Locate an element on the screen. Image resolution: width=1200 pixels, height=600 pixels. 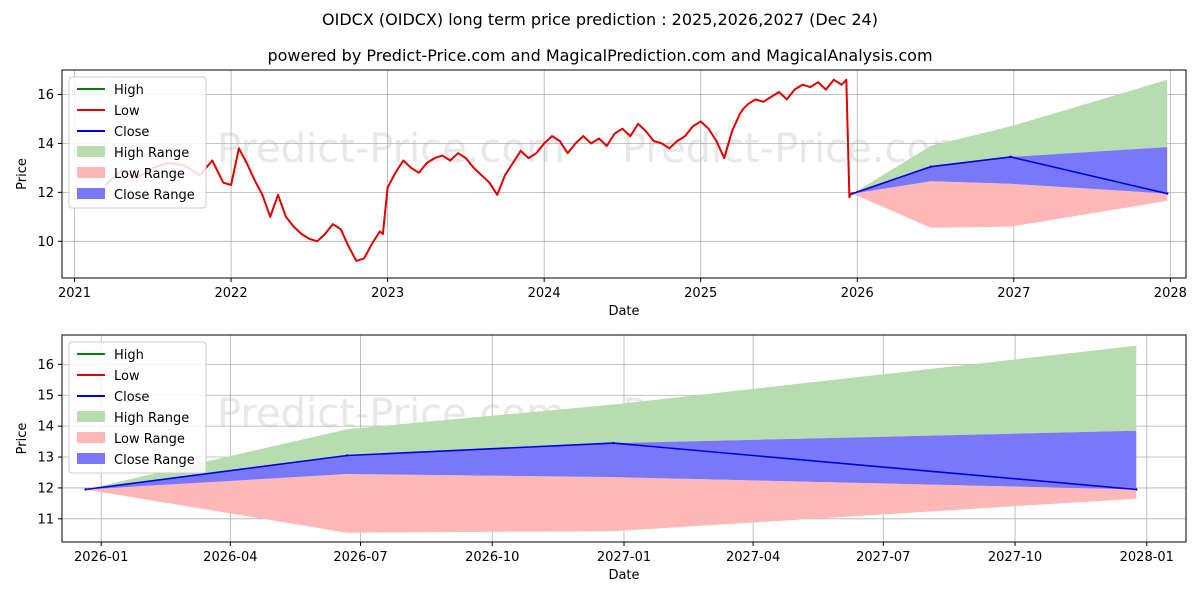
legend-swatch-high-range is located at coordinates (91, 416).